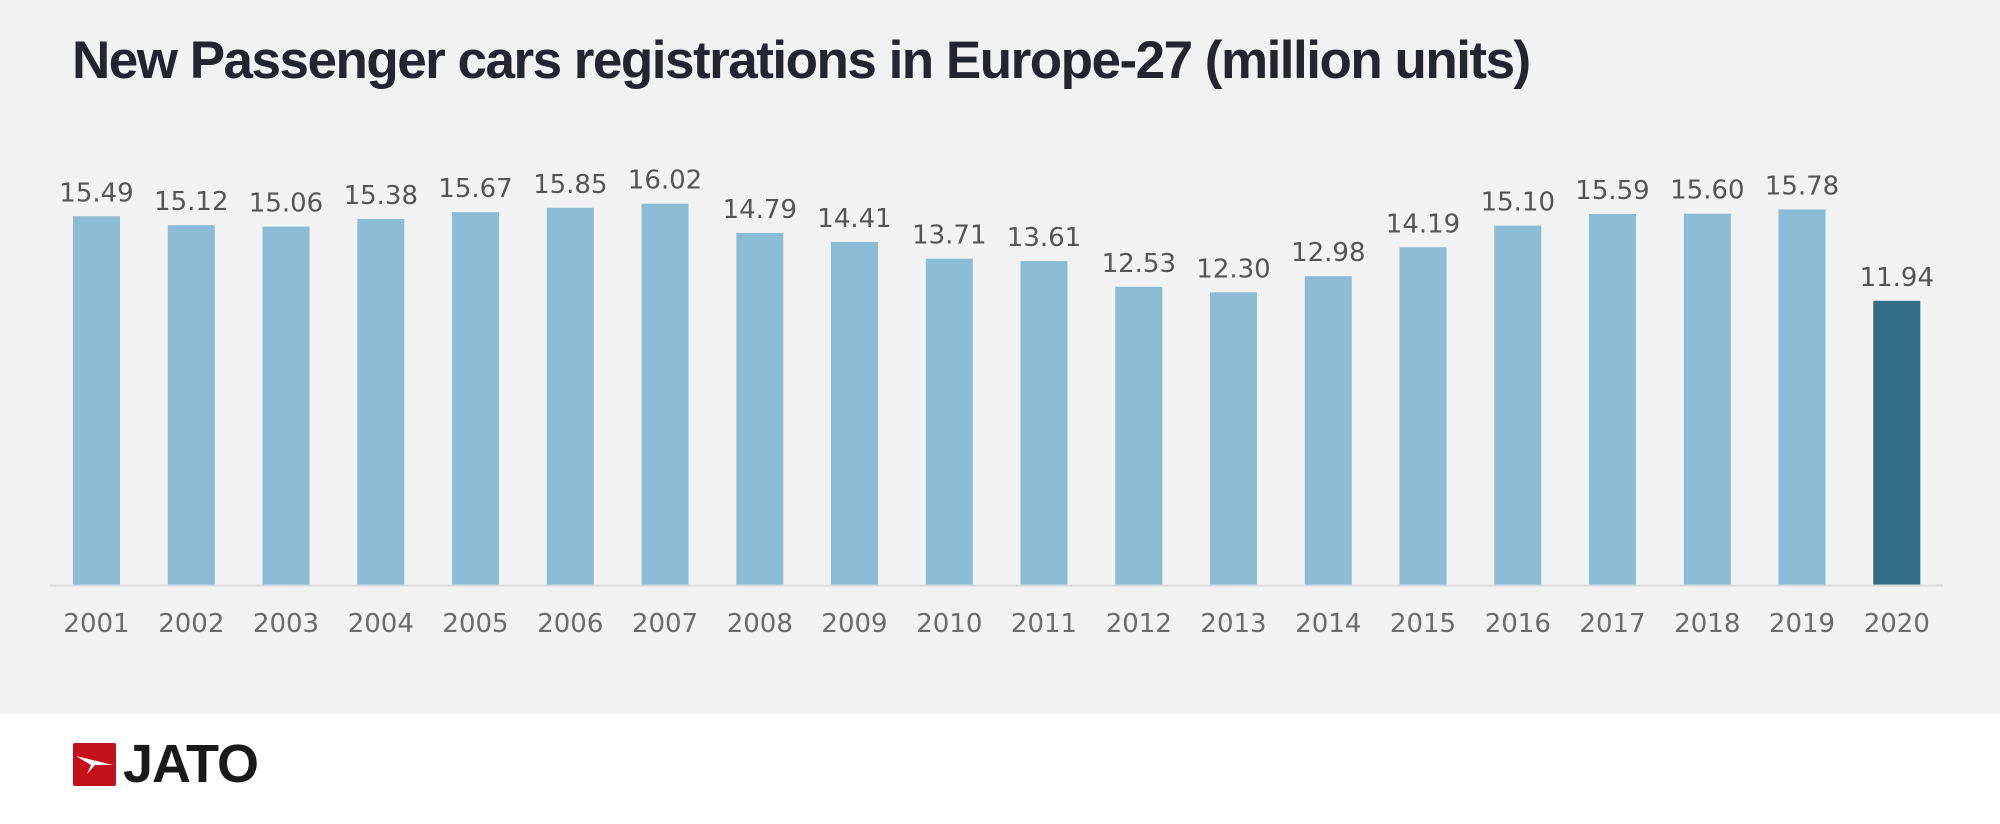 The height and width of the screenshot is (824, 2000). What do you see at coordinates (1518, 624) in the screenshot?
I see `x-tick-2016: 2016` at bounding box center [1518, 624].